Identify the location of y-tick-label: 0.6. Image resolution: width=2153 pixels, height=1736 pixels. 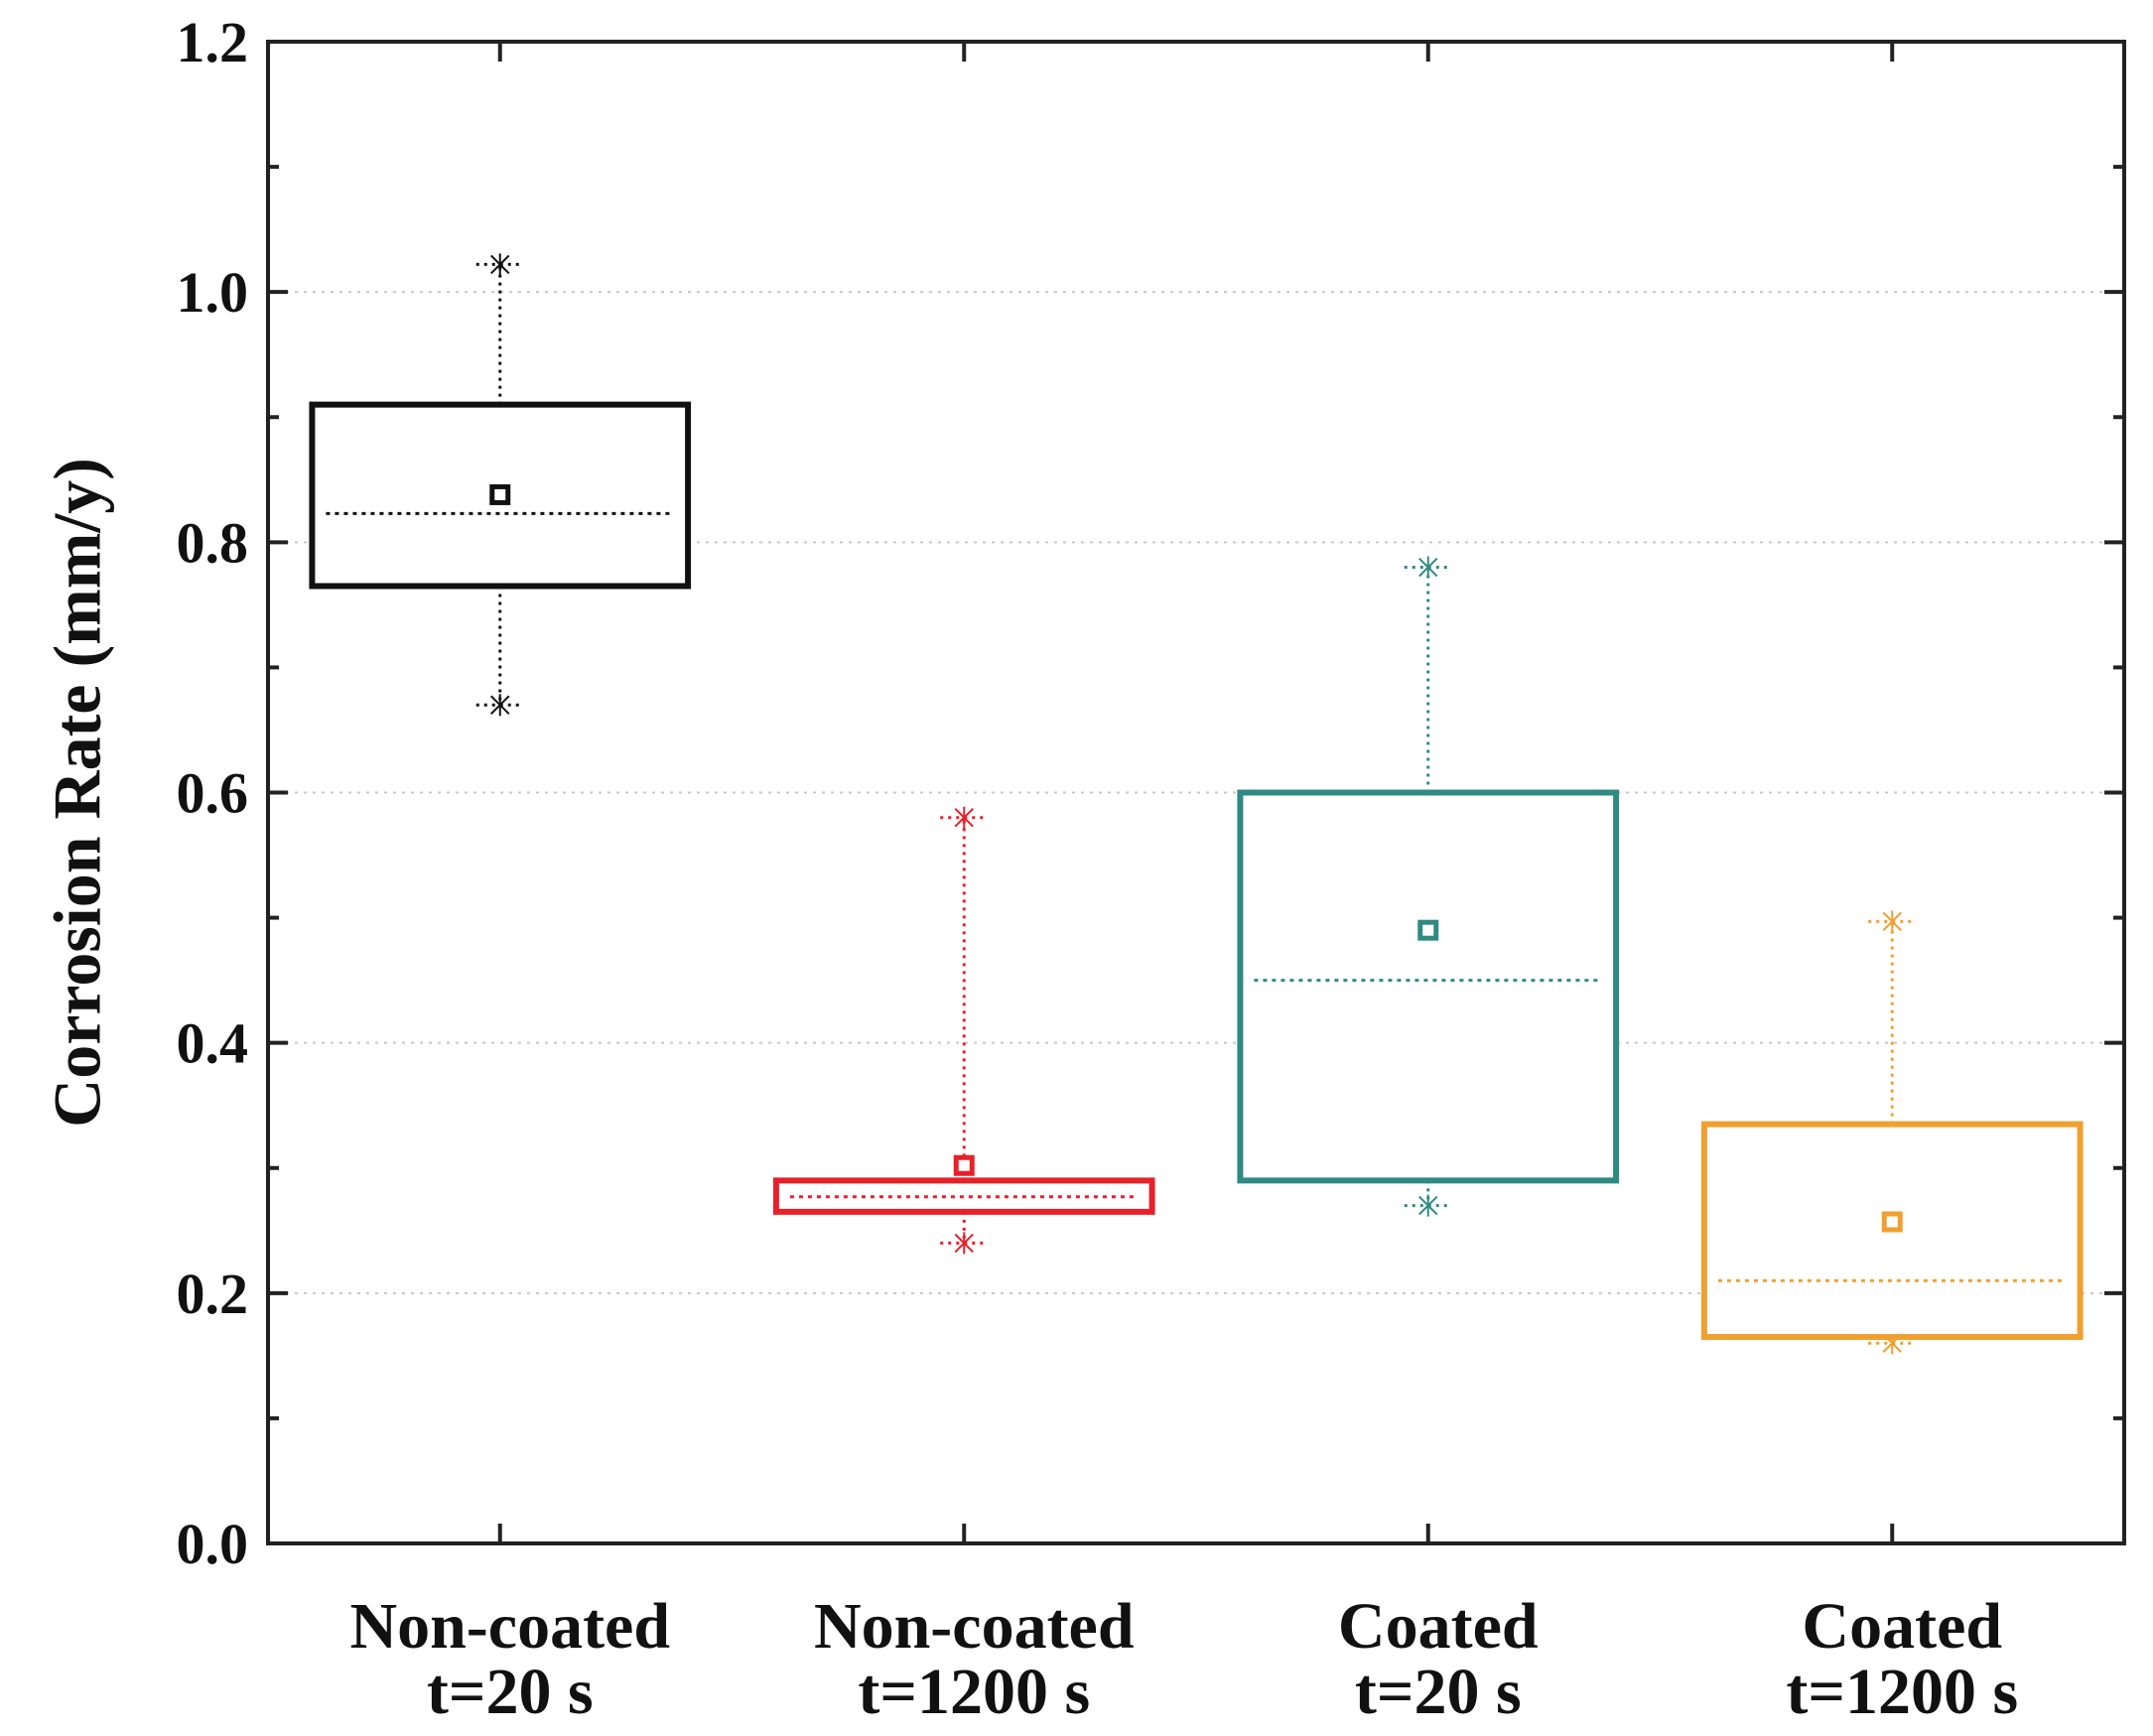
(213, 793).